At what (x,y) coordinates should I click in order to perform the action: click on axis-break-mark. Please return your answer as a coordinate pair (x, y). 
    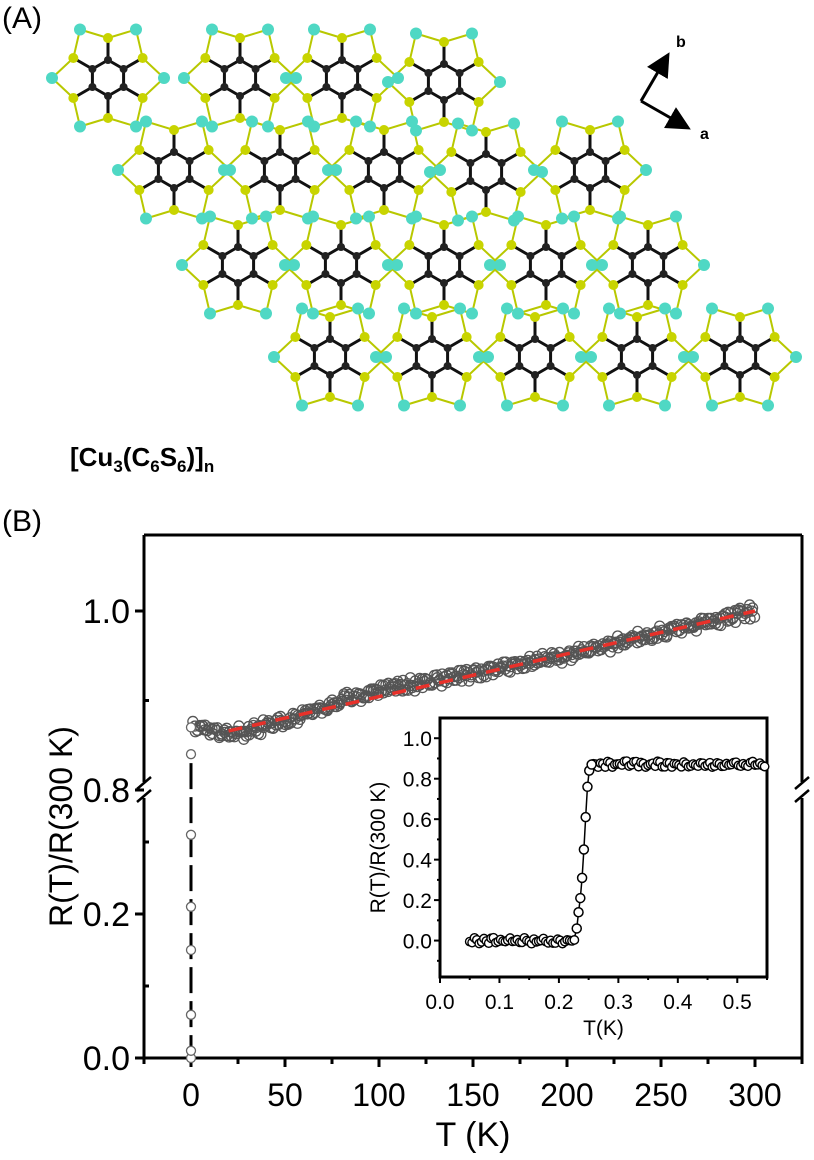
    Looking at the image, I should click on (802, 789).